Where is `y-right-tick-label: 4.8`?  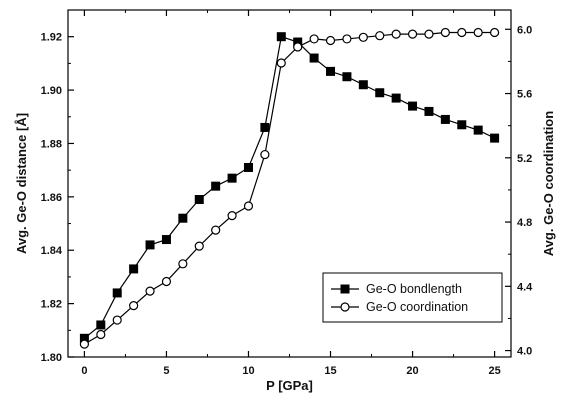 y-right-tick-label: 4.8 is located at coordinates (524, 223).